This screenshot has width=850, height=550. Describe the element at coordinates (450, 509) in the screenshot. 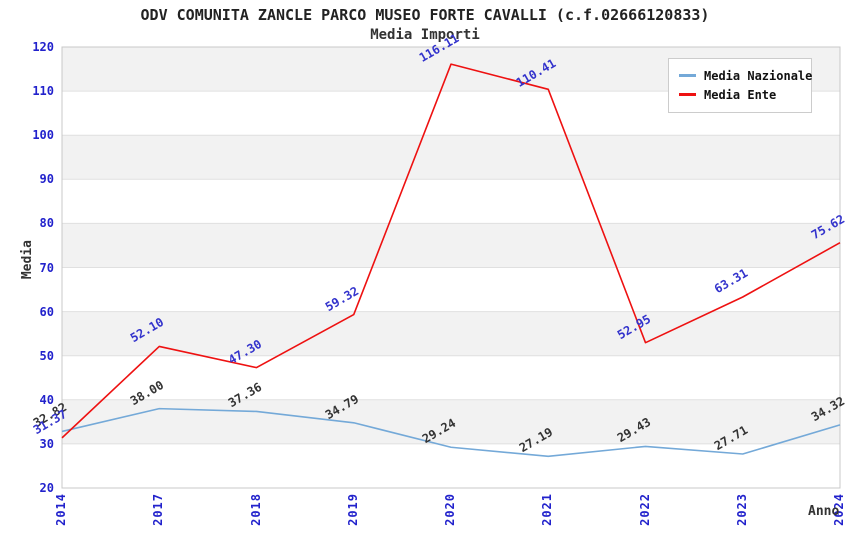

I see `x-tick-label: 2020` at that location.